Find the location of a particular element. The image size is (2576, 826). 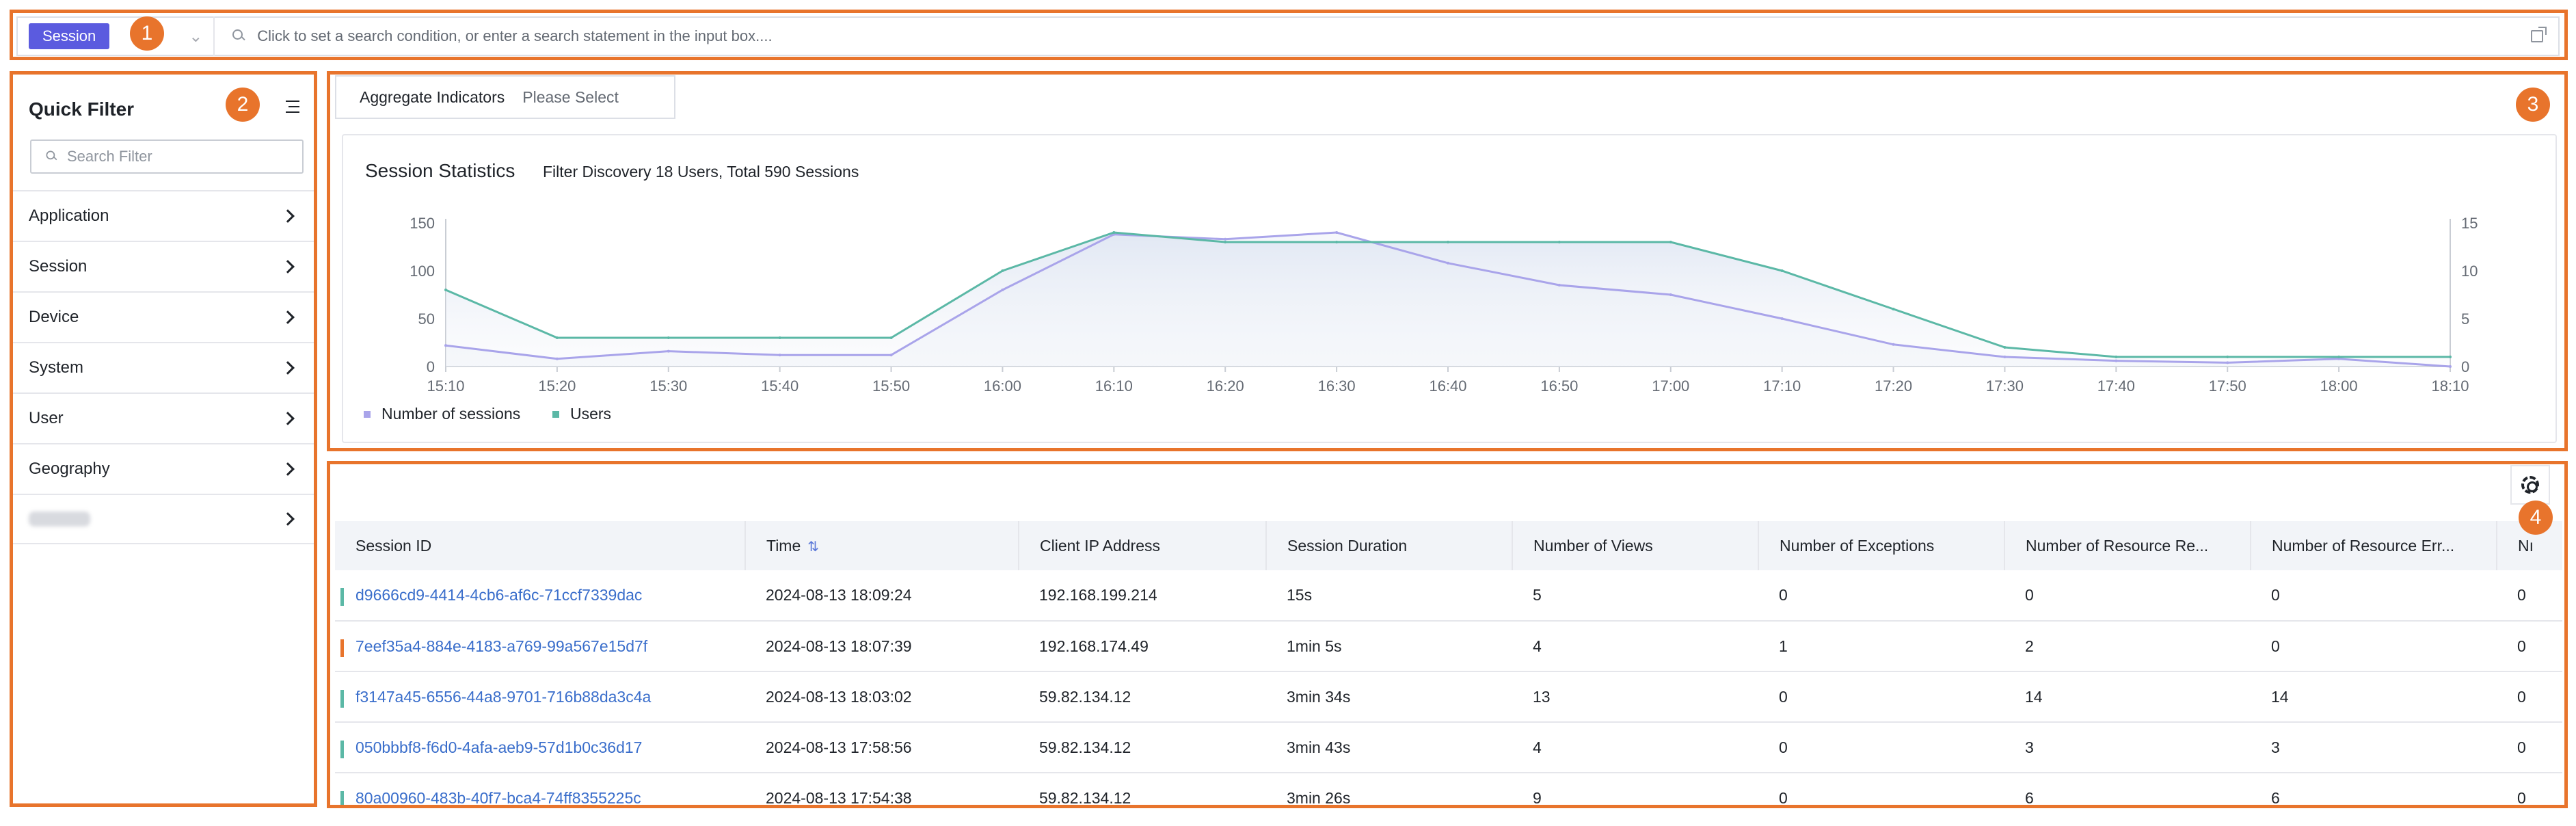

right-tick-label: 0 is located at coordinates (2465, 366).